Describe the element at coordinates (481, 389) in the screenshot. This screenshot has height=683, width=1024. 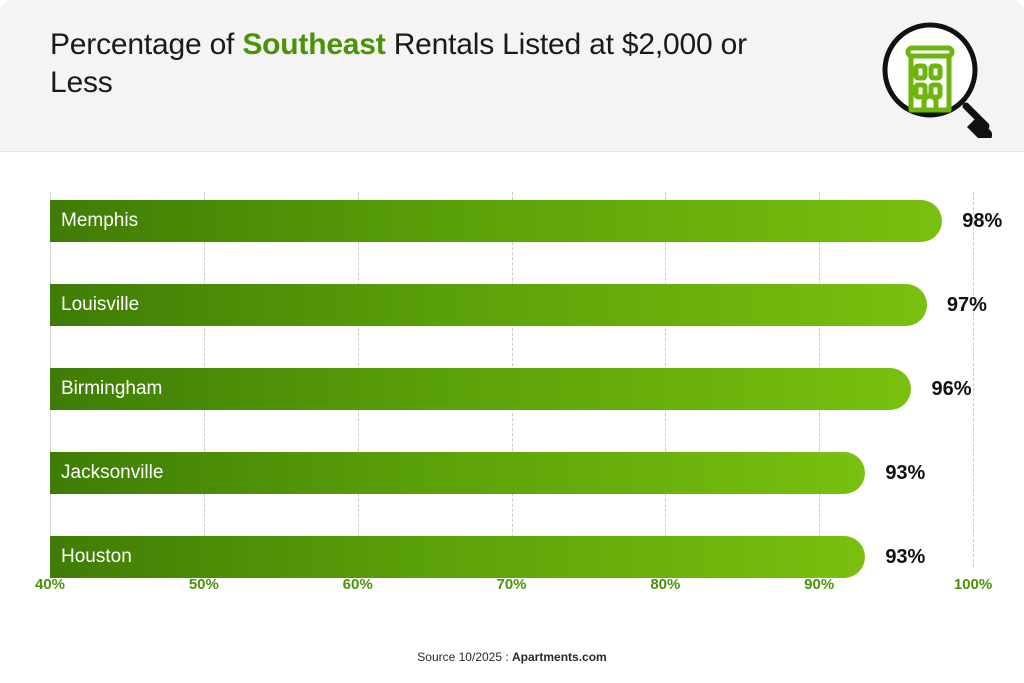
I see `bar: Birmingham` at that location.